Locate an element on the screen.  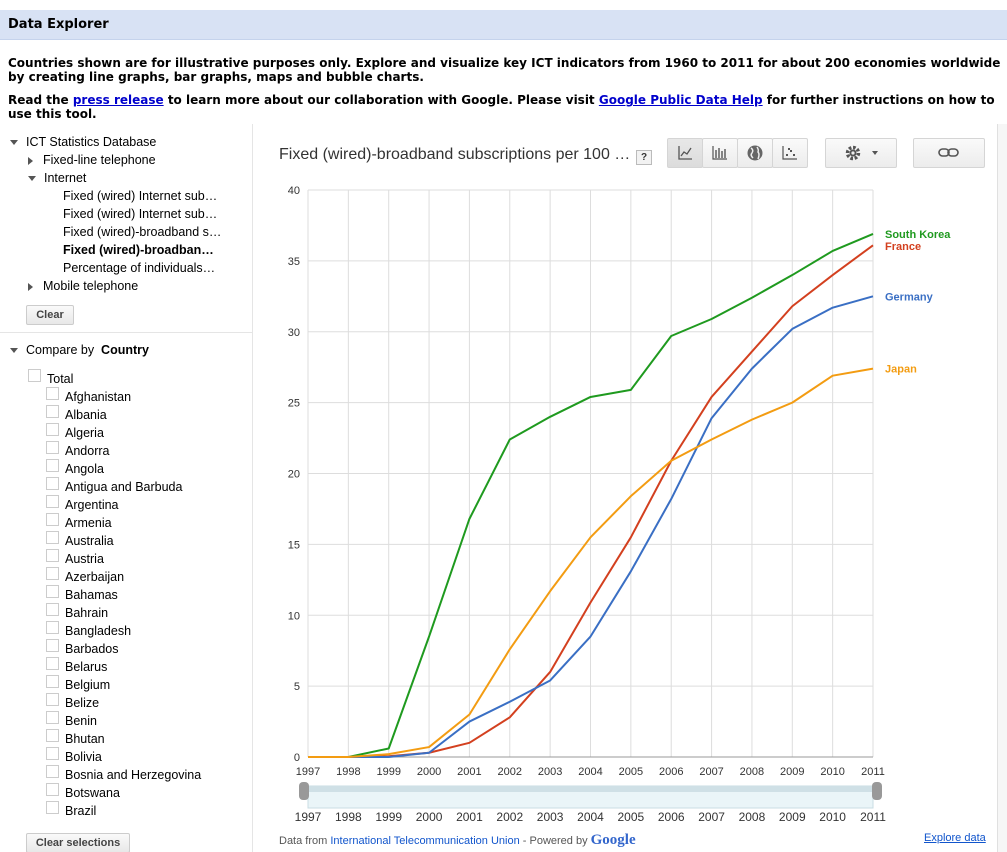
country-checkbox-row: Armenia is located at coordinates (79, 522).